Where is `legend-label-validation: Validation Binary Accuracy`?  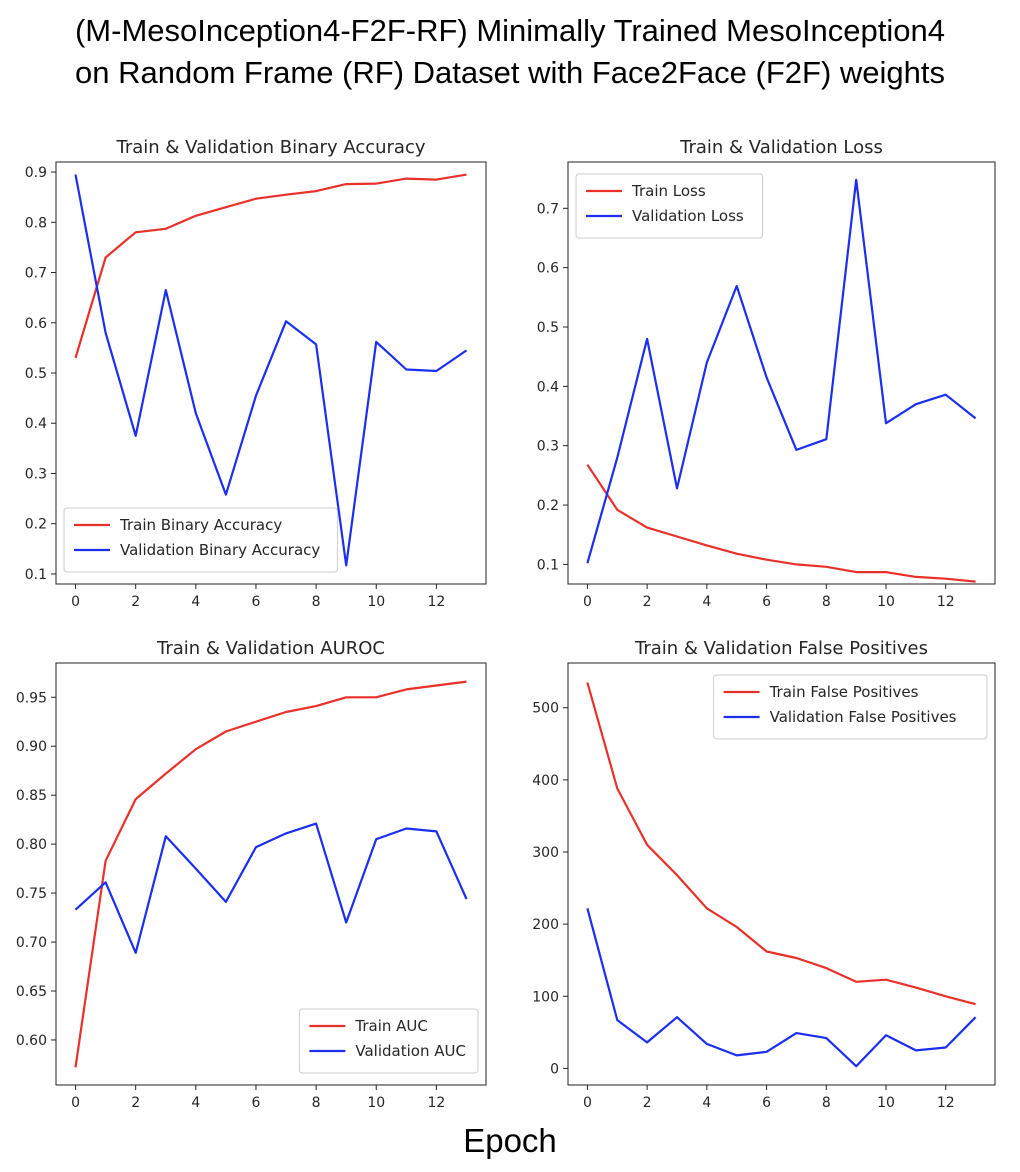 legend-label-validation: Validation Binary Accuracy is located at coordinates (220, 550).